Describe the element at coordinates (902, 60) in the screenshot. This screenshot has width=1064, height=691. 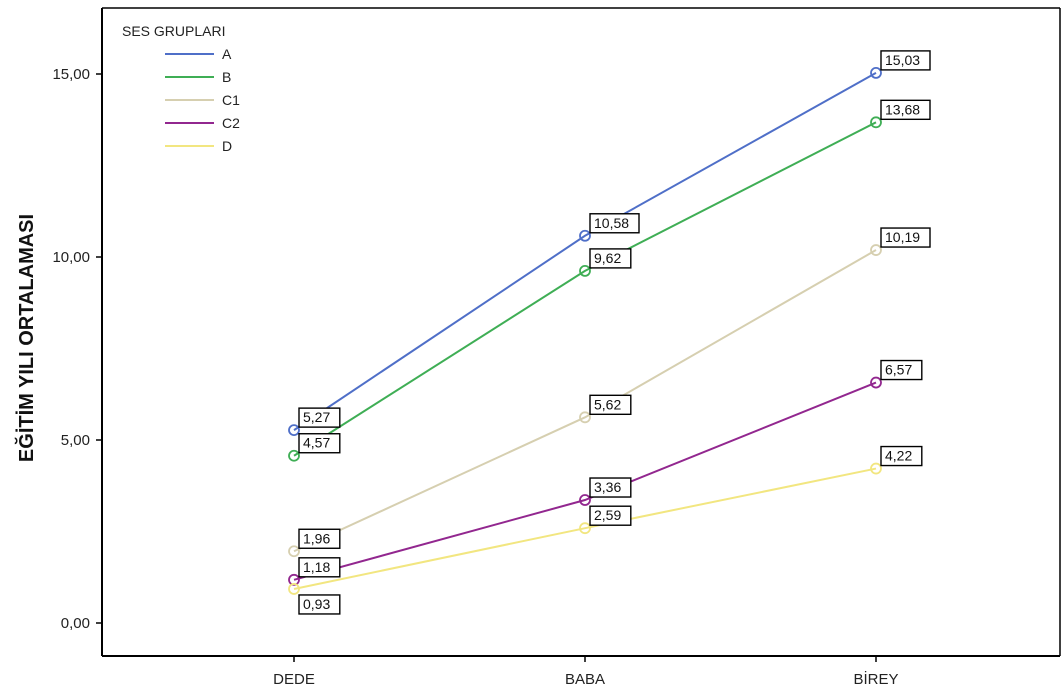
I see `data-label: 15,03` at that location.